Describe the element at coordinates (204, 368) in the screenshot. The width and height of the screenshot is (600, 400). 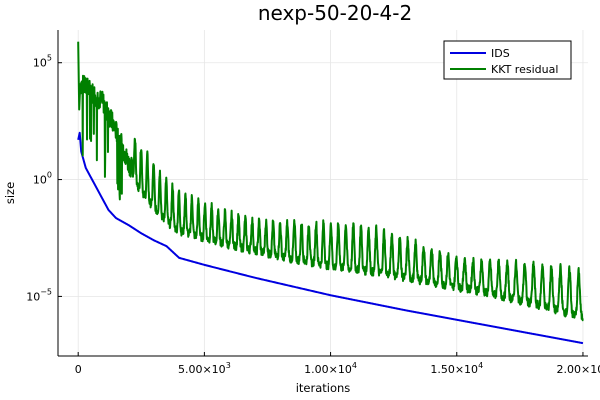
I see `x-tick-label: 5.00×103` at that location.